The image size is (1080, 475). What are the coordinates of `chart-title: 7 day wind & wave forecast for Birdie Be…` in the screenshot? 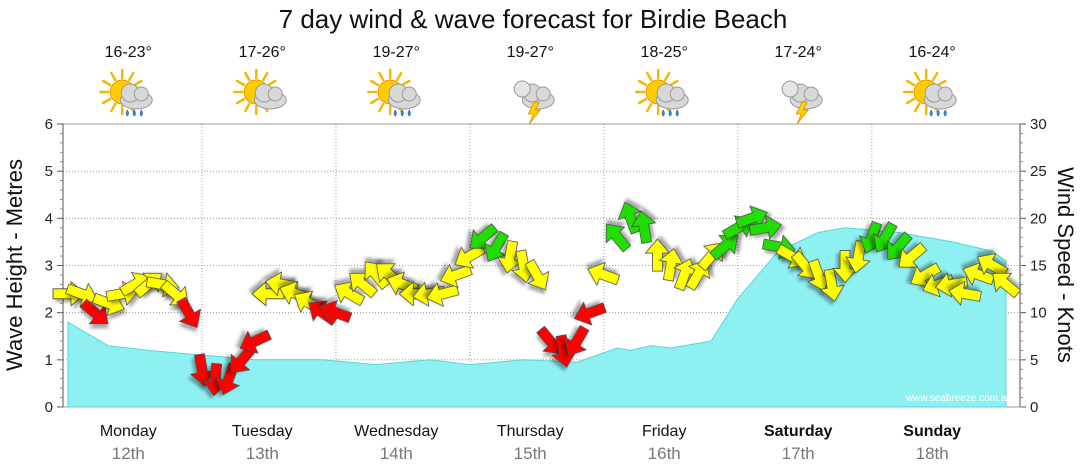 It's located at (533, 19).